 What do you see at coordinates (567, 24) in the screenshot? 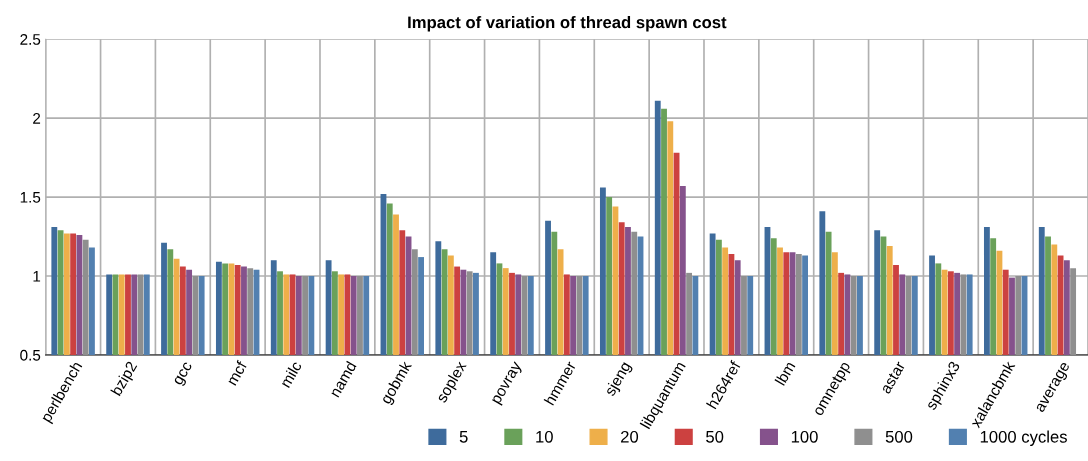
I see `chart-title: Impact of variation of thread spawn cost` at bounding box center [567, 24].